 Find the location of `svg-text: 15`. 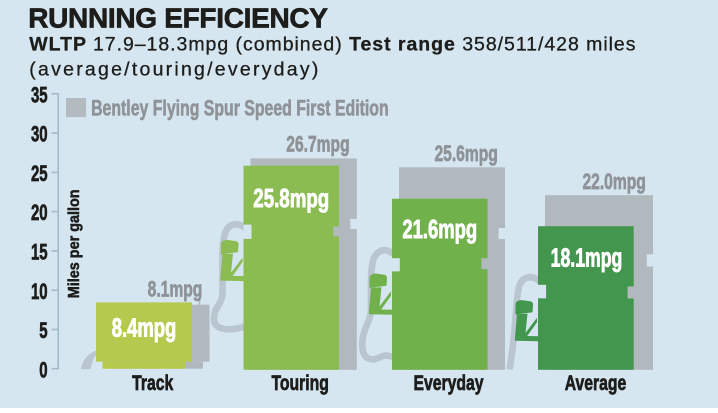

svg-text: 15 is located at coordinates (39, 252).